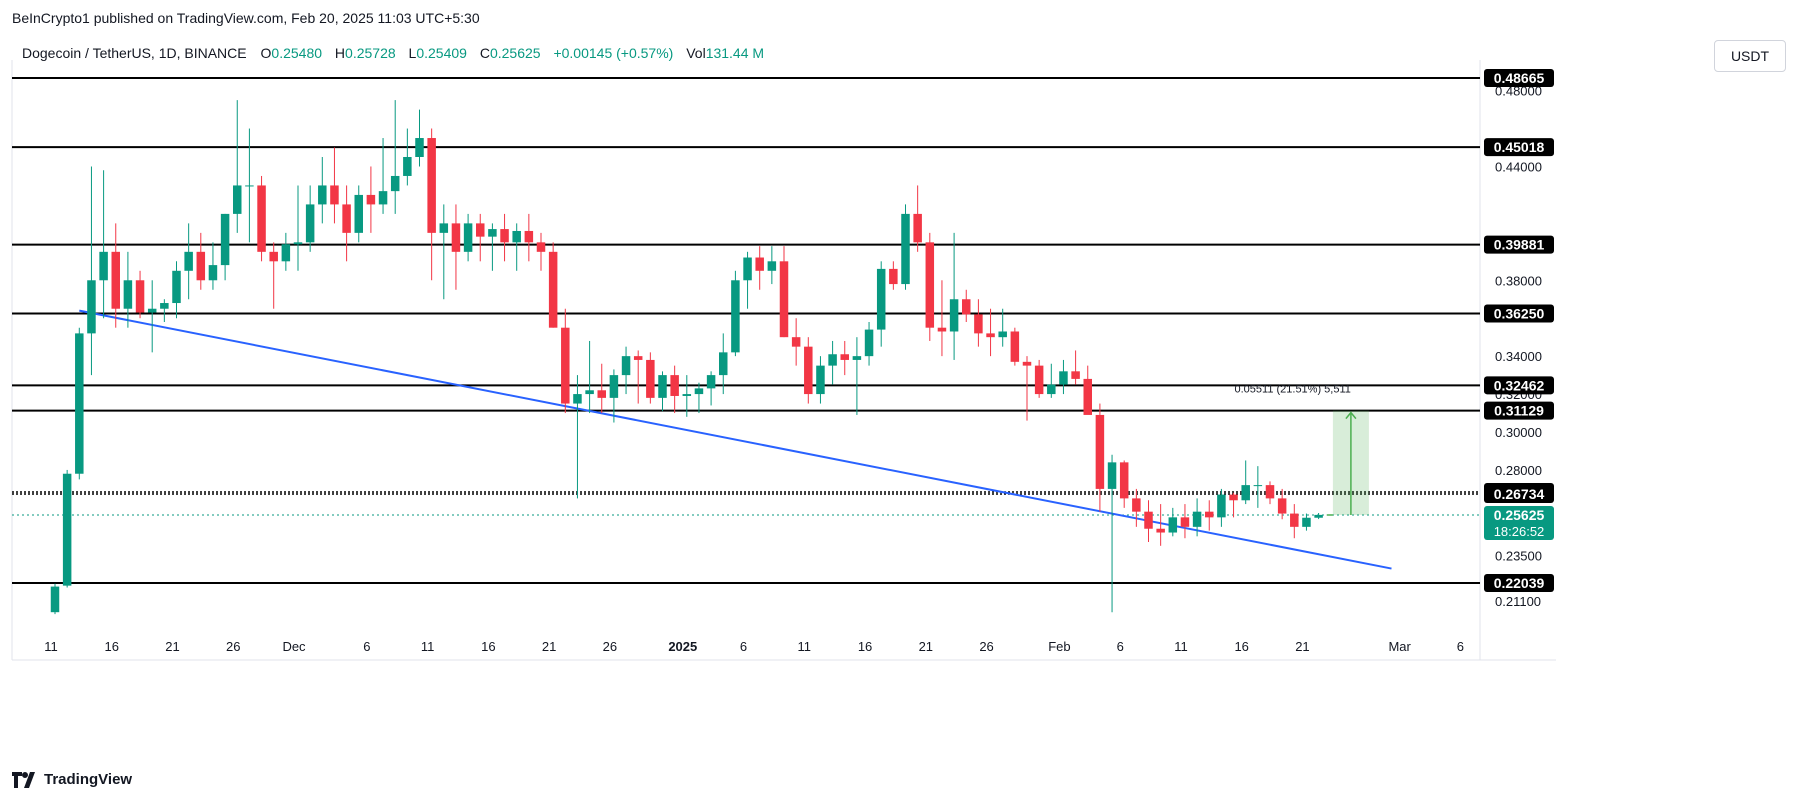 The height and width of the screenshot is (803, 1804). I want to click on low-label: L, so click(412, 53).